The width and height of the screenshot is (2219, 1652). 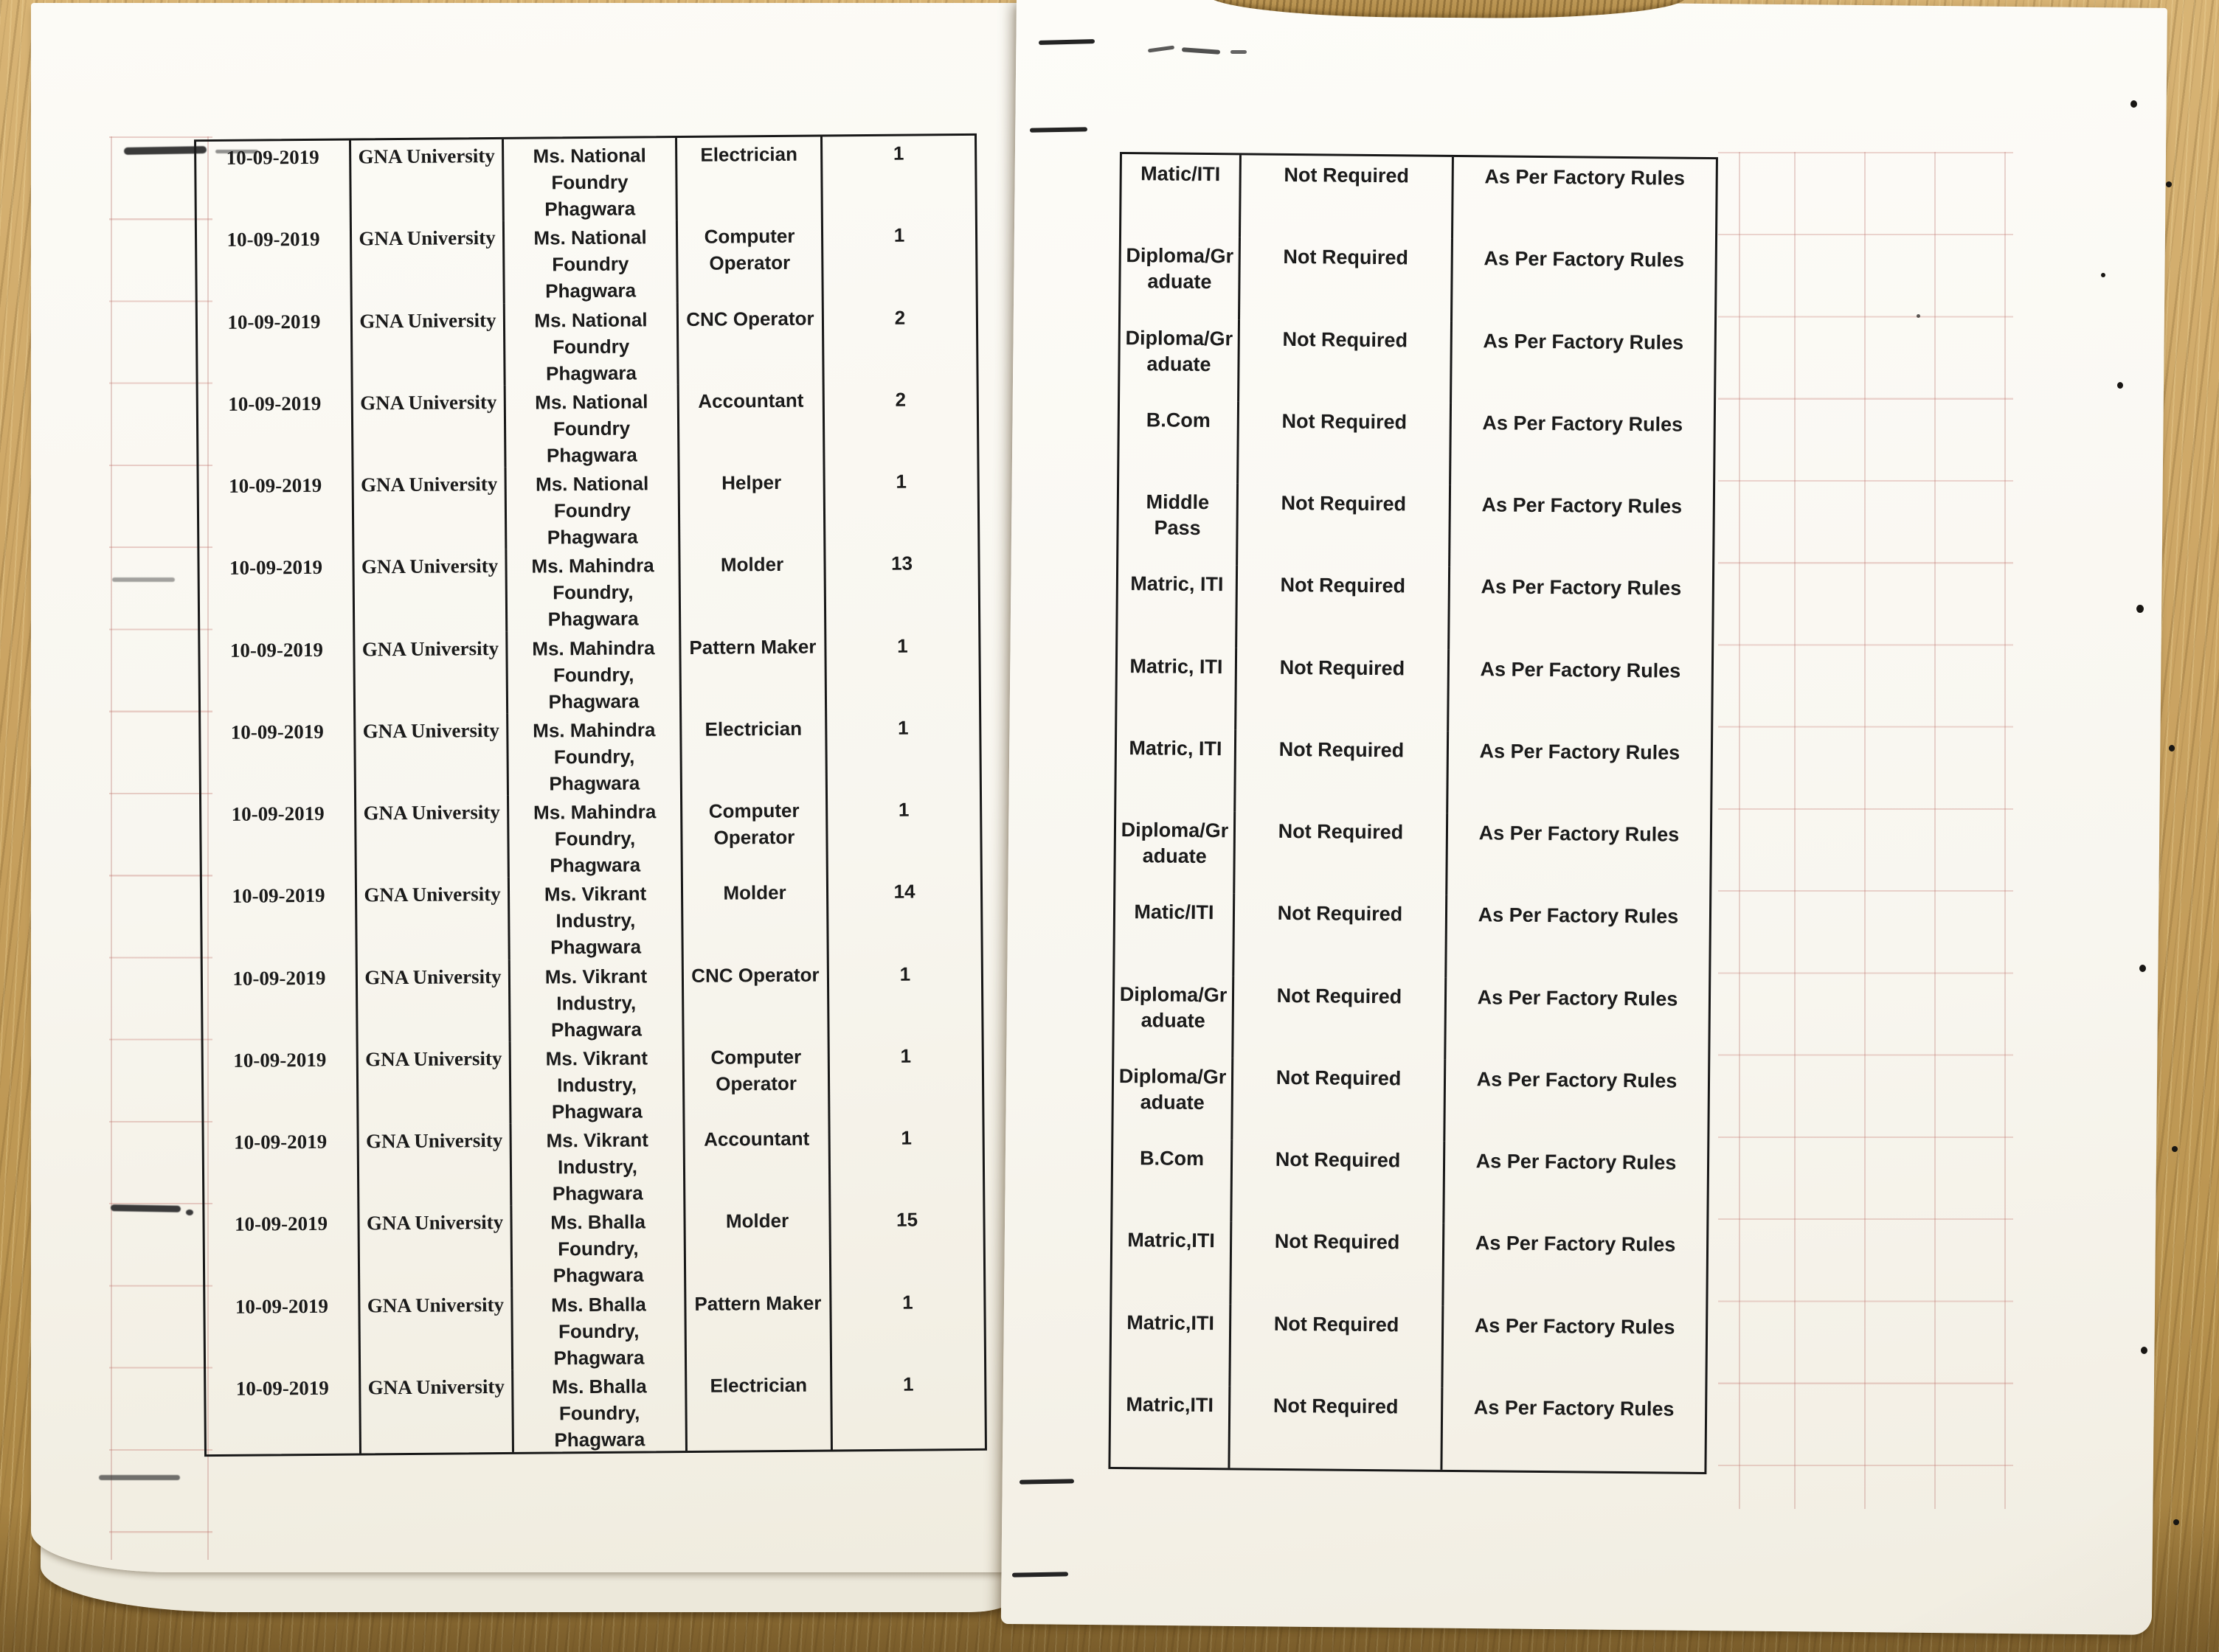 I want to click on ledger-grid-right-margin, so click(x=1865, y=845).